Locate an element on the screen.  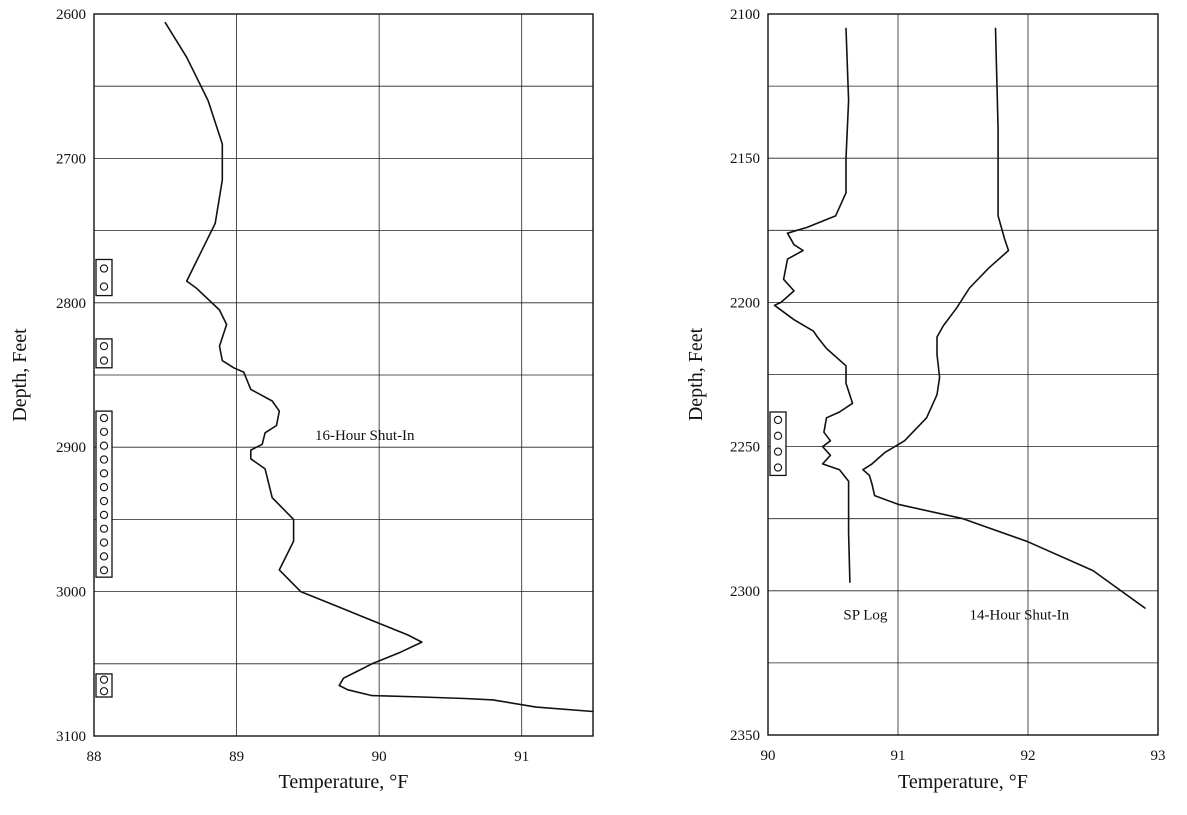
right-annotation-14-hour-shut-in: 14-Hour Shut-In is located at coordinates (1020, 616).